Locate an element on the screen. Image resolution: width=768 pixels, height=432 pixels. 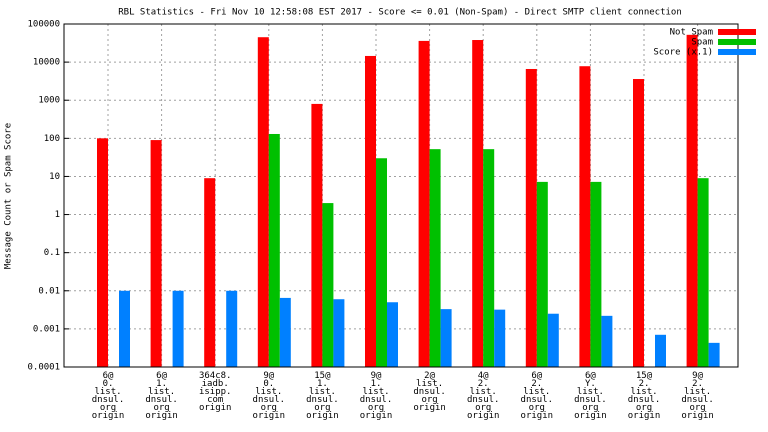
y-tick-label: 10 is located at coordinates (54, 177).